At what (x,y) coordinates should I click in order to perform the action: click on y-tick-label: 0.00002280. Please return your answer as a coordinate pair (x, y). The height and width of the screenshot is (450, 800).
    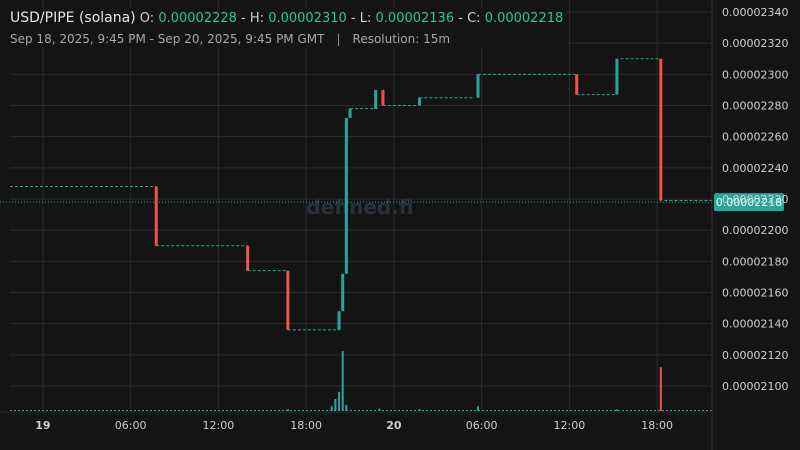
    Looking at the image, I should click on (755, 106).